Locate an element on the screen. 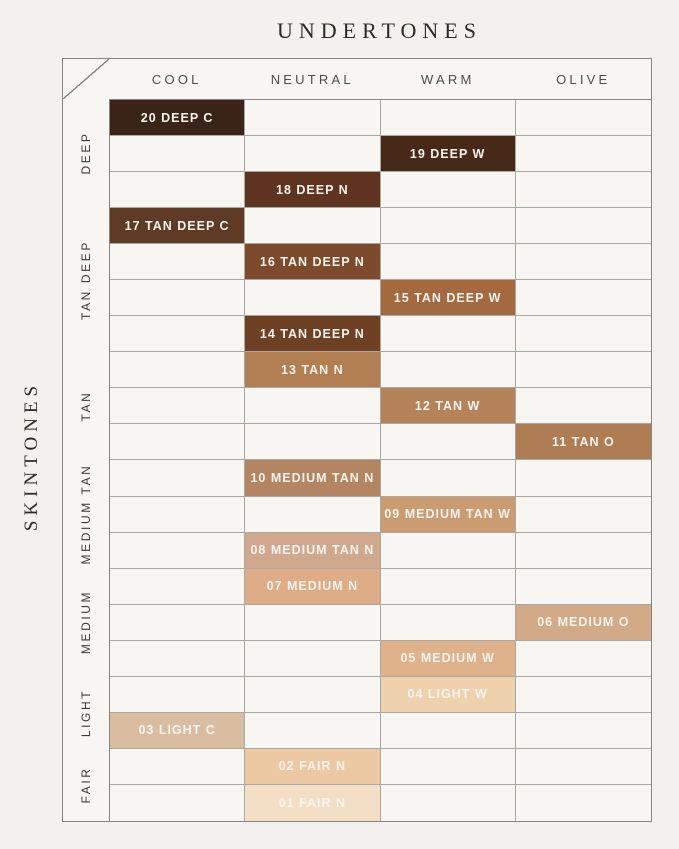 The width and height of the screenshot is (679, 849). shade-cell: 11 TAN O is located at coordinates (583, 442).